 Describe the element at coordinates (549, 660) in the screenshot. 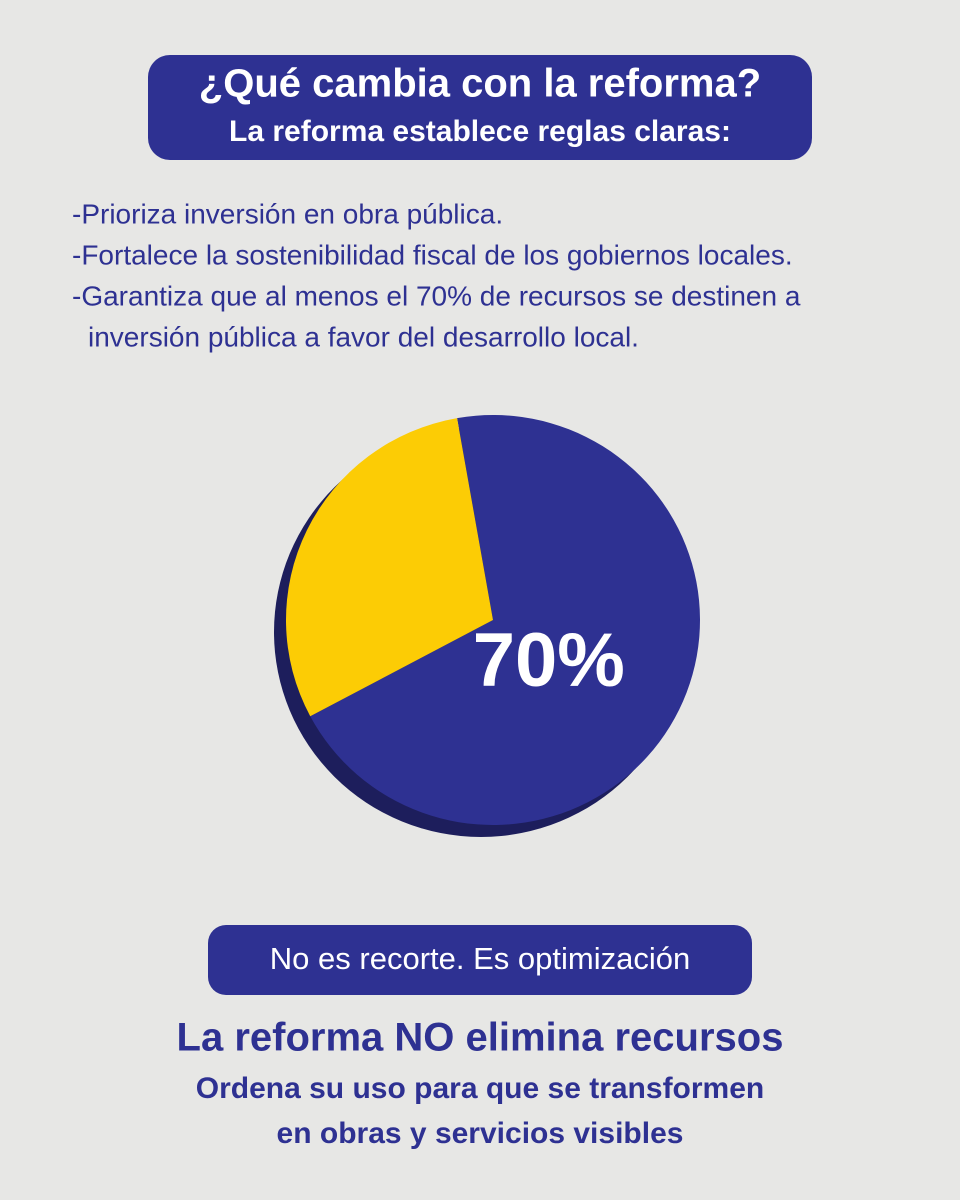

I see `slice-label: 70%` at that location.